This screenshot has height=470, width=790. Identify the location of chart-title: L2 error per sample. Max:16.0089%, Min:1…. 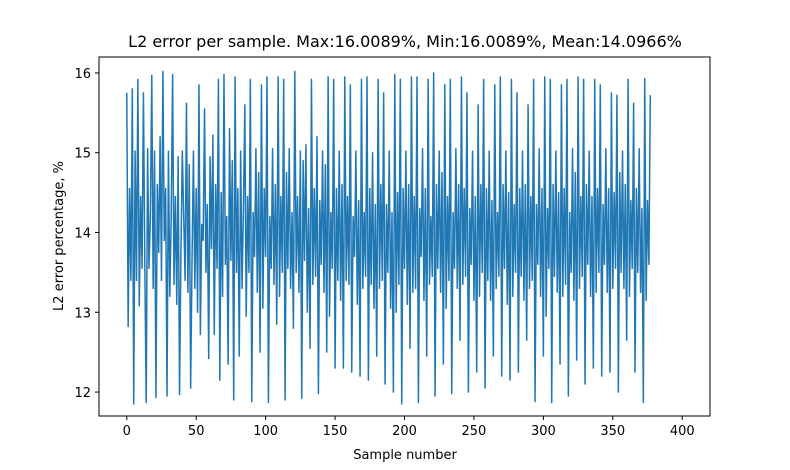
(405, 41).